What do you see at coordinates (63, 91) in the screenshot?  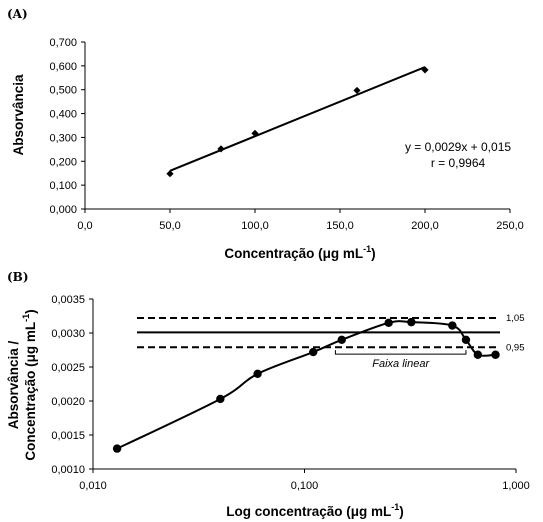 I see `panel-a-y-tick-label: 0,500` at bounding box center [63, 91].